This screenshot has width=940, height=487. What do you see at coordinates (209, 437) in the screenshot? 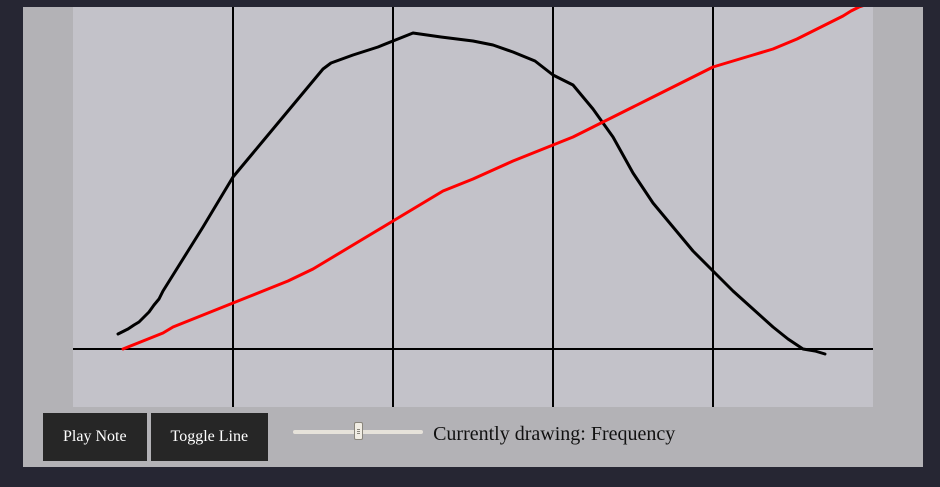
I see `toggle-line-button: Toggle Line` at bounding box center [209, 437].